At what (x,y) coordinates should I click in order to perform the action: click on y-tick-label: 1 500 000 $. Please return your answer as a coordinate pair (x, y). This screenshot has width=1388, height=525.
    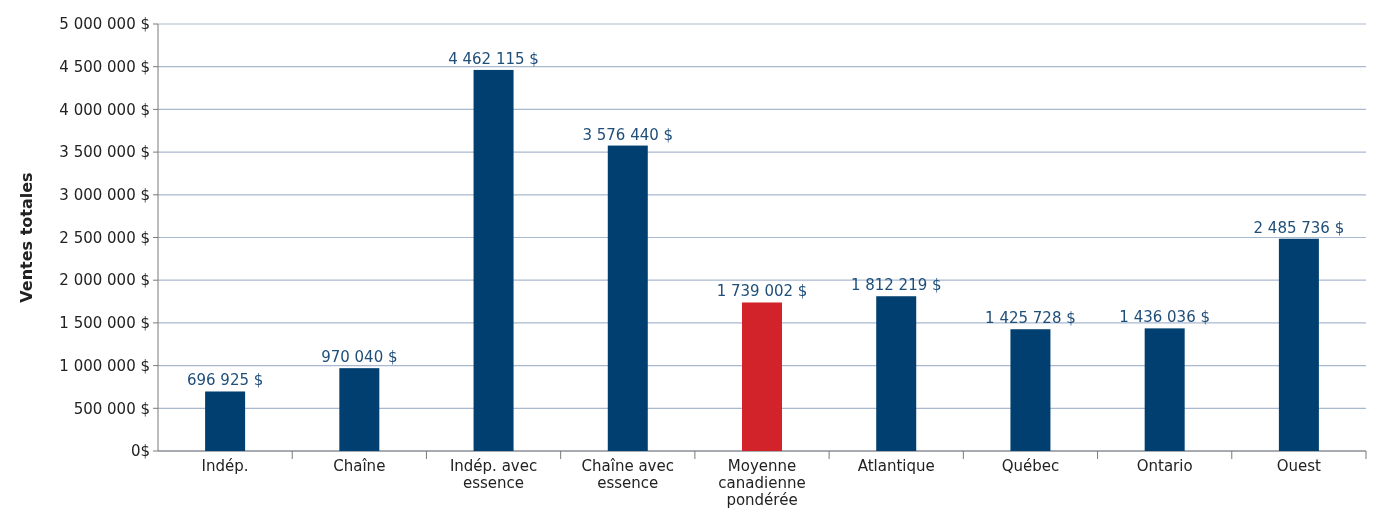
    Looking at the image, I should click on (104, 323).